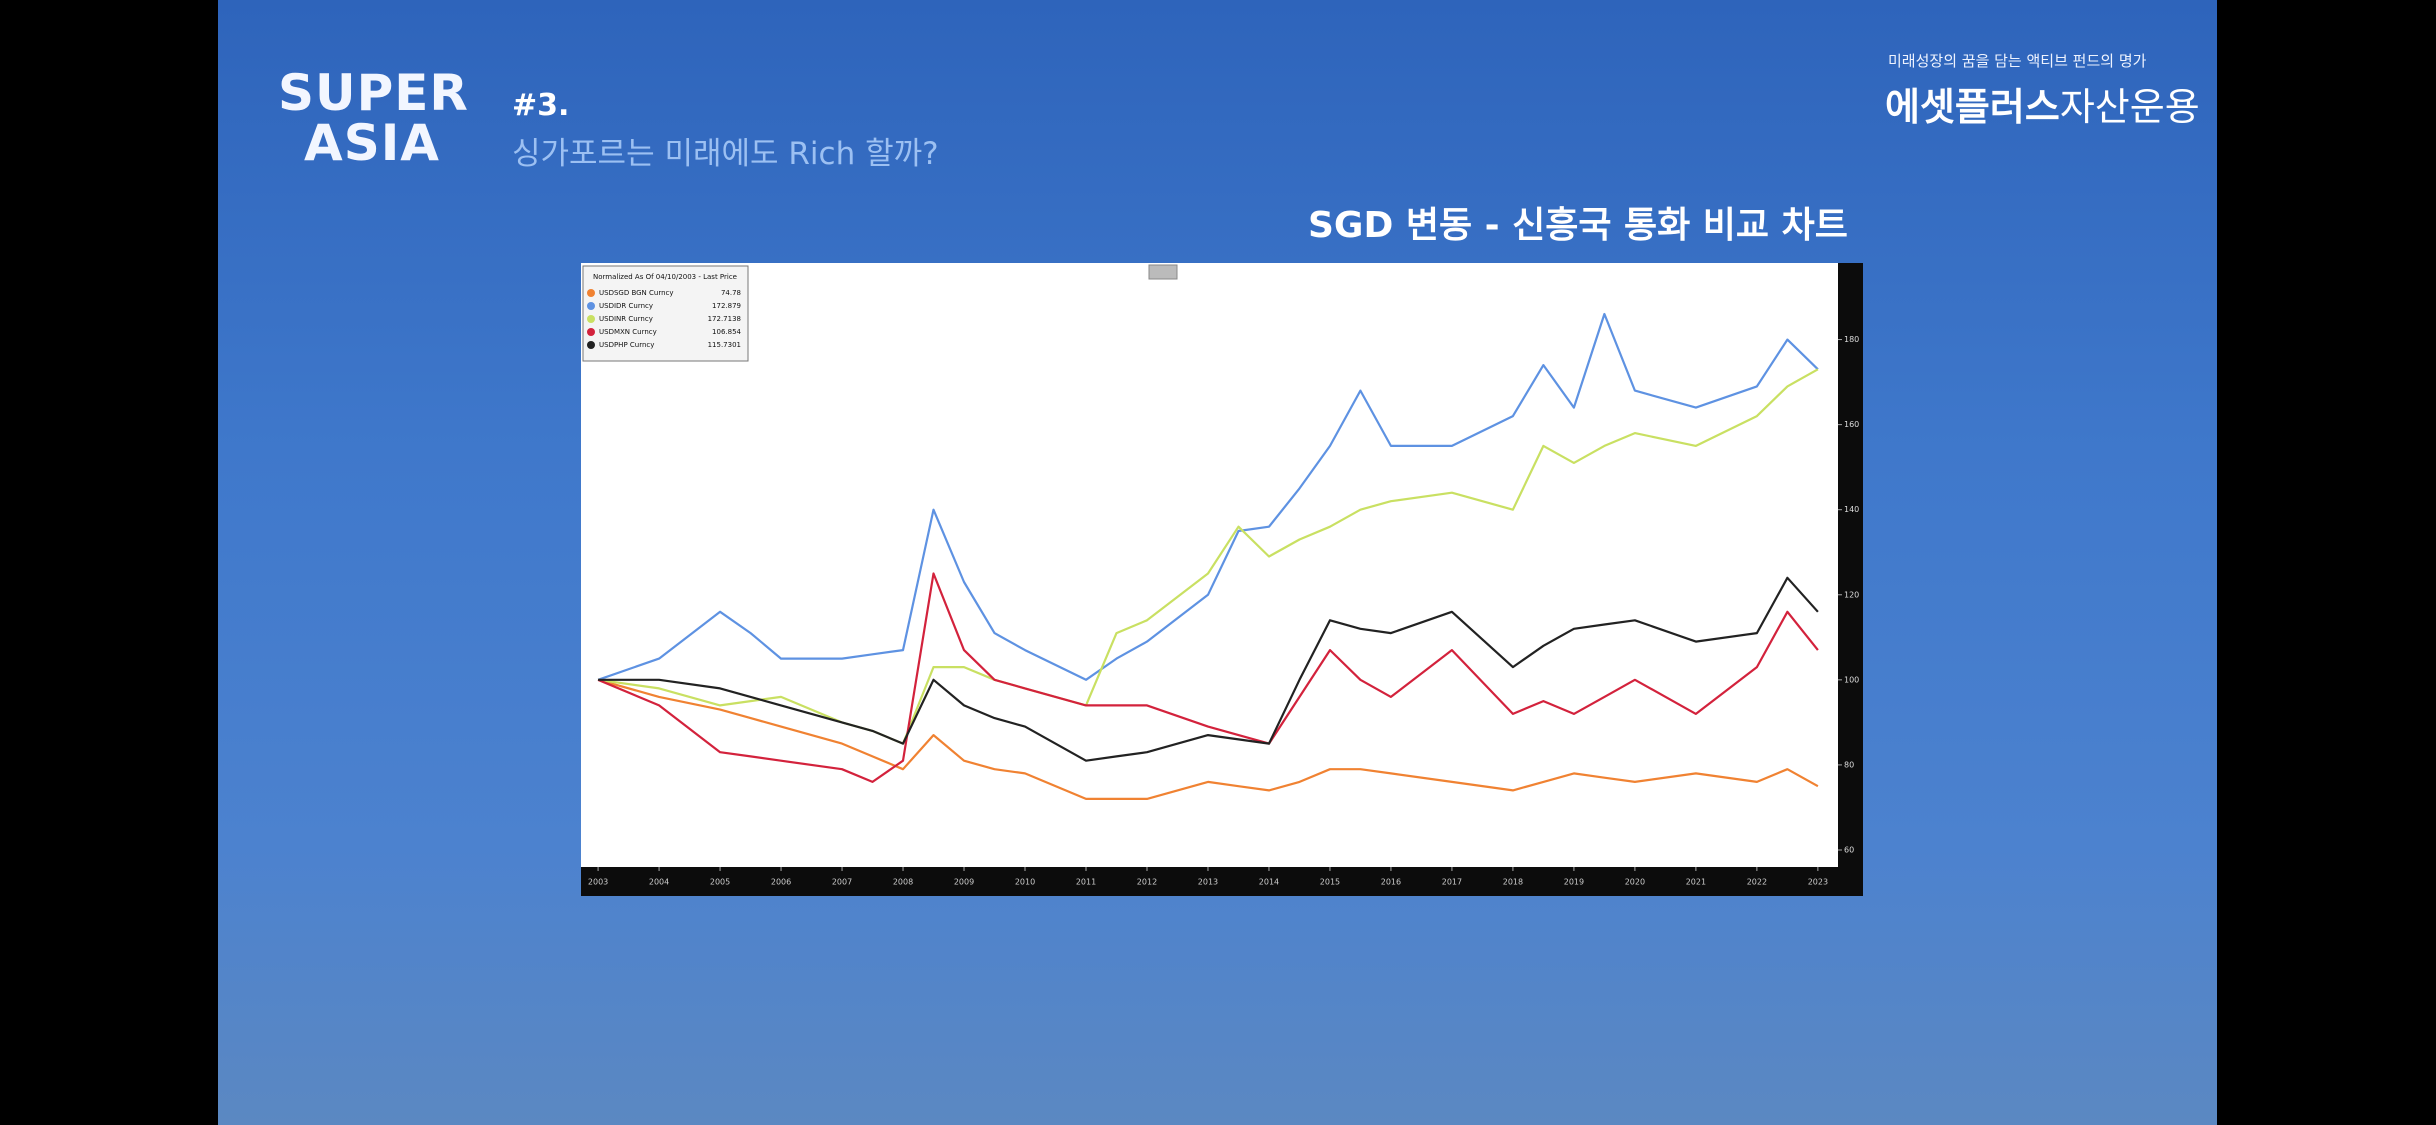  I want to click on x-tick-label: 2006, so click(781, 882).